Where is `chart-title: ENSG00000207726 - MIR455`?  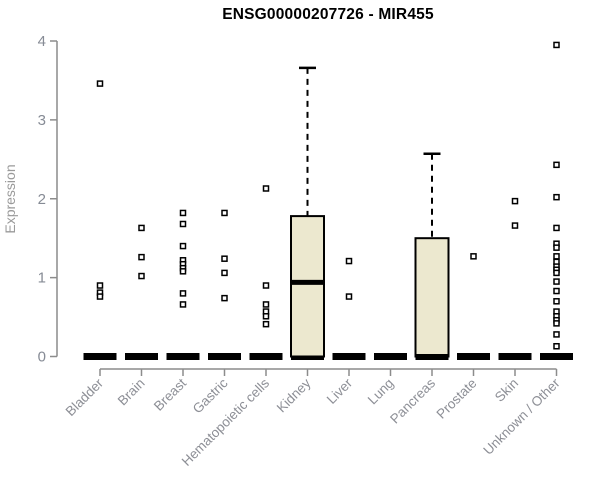 chart-title: ENSG00000207726 - MIR455 is located at coordinates (328, 14).